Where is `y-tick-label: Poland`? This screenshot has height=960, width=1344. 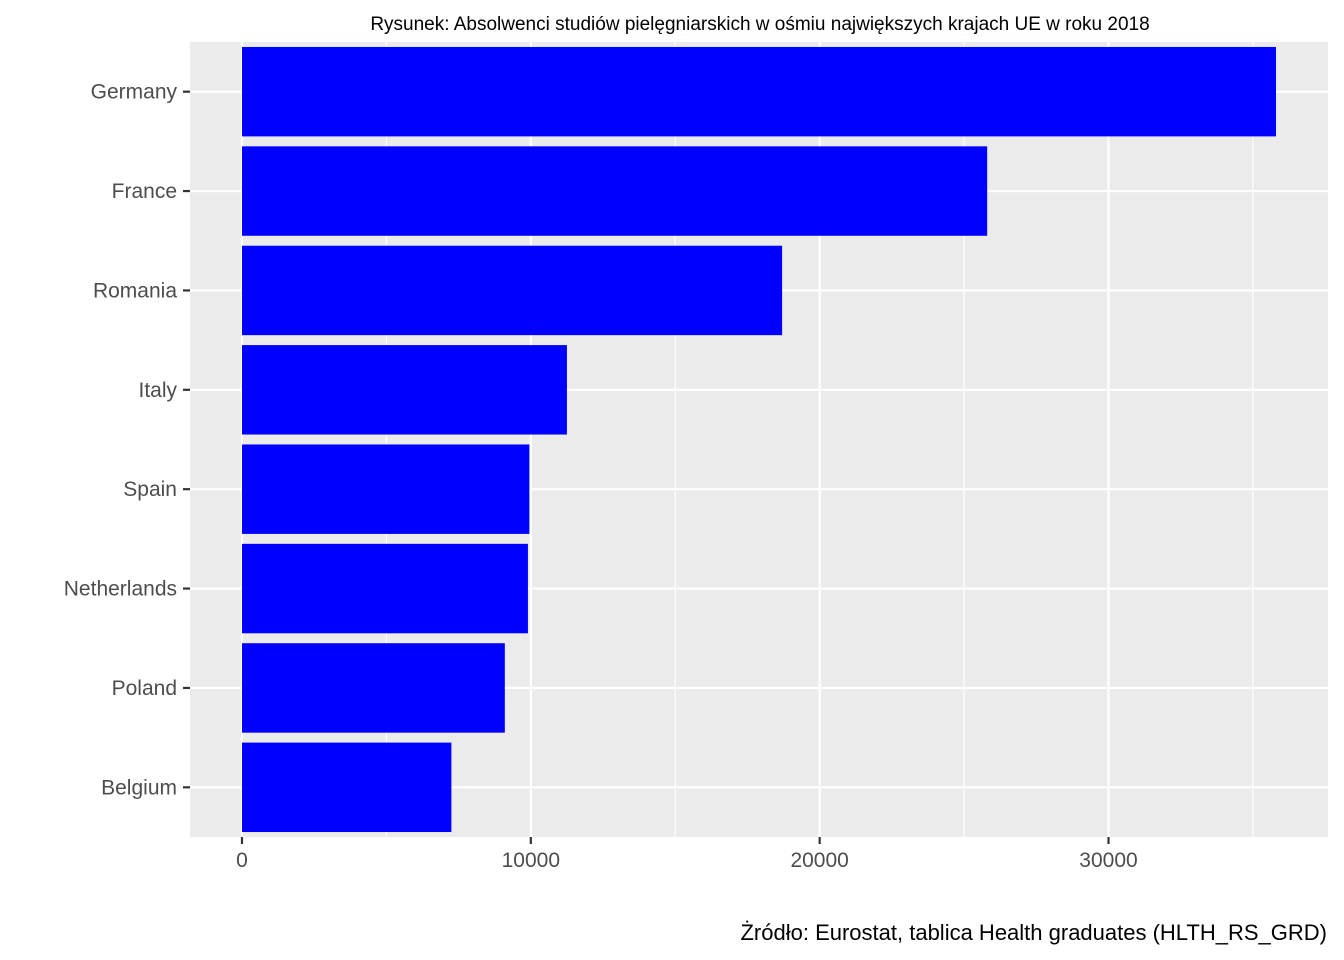 y-tick-label: Poland is located at coordinates (144, 688).